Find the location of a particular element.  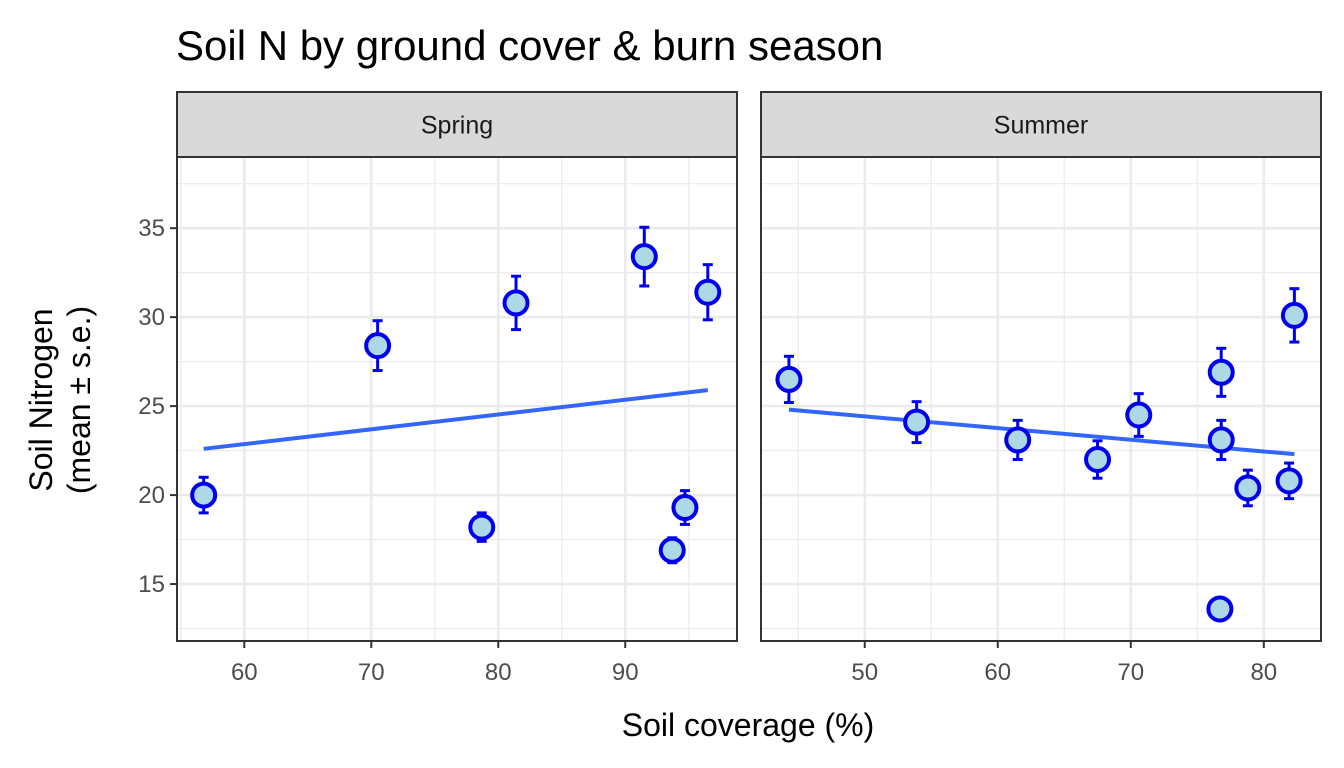

chart-title: Soil N by ground cover & burn season is located at coordinates (529, 45).